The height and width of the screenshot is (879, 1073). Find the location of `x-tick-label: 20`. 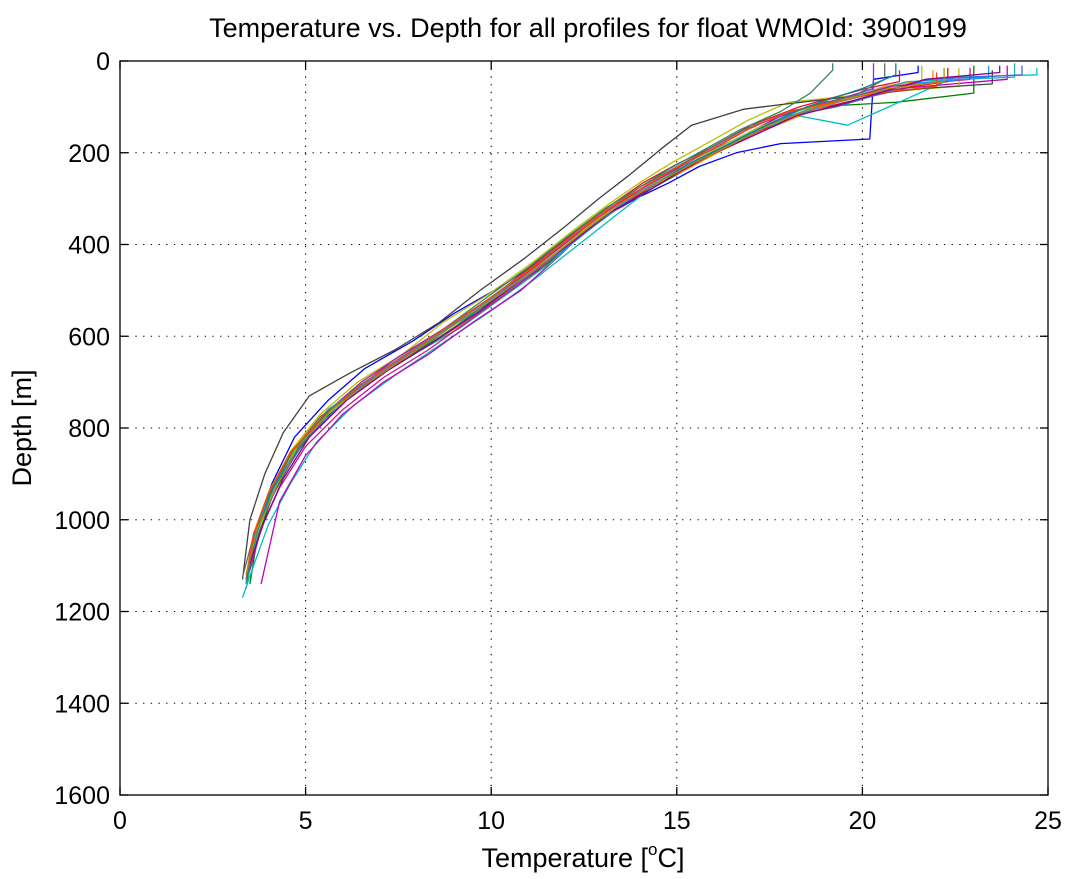

x-tick-label: 20 is located at coordinates (862, 821).